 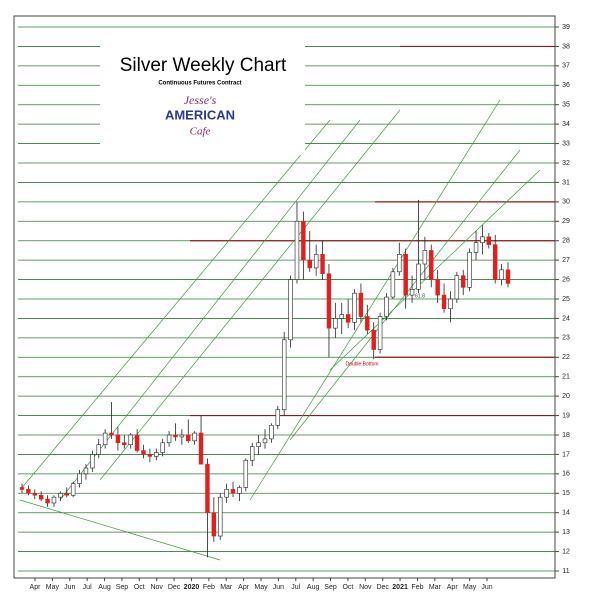 What do you see at coordinates (192, 587) in the screenshot?
I see `x-tick-label: 2020` at bounding box center [192, 587].